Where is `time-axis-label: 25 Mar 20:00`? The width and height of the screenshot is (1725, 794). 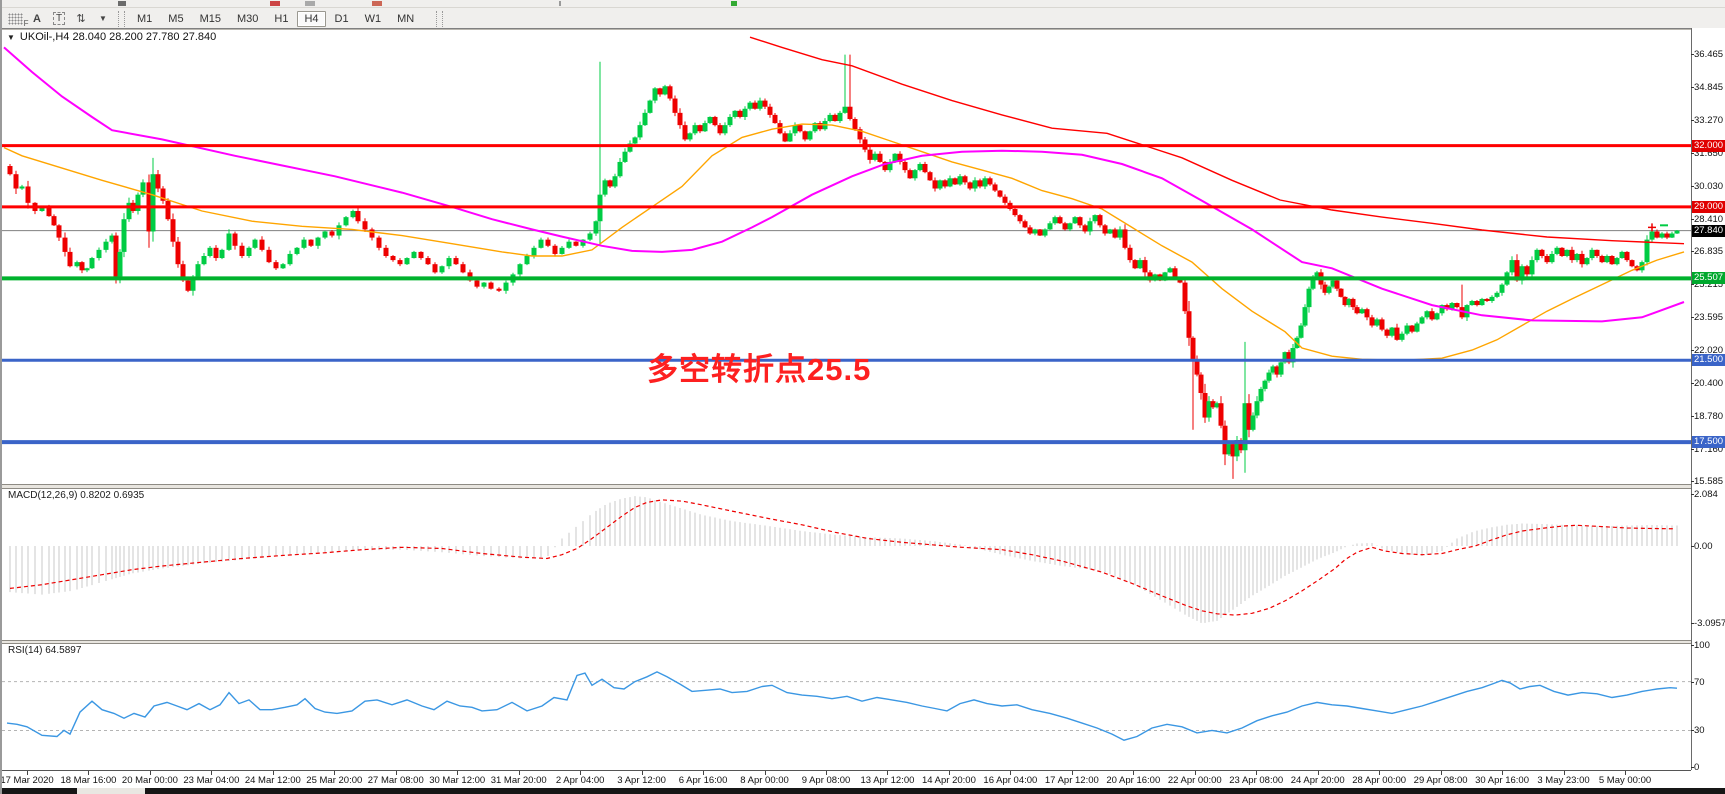 time-axis-label: 25 Mar 20:00 is located at coordinates (334, 780).